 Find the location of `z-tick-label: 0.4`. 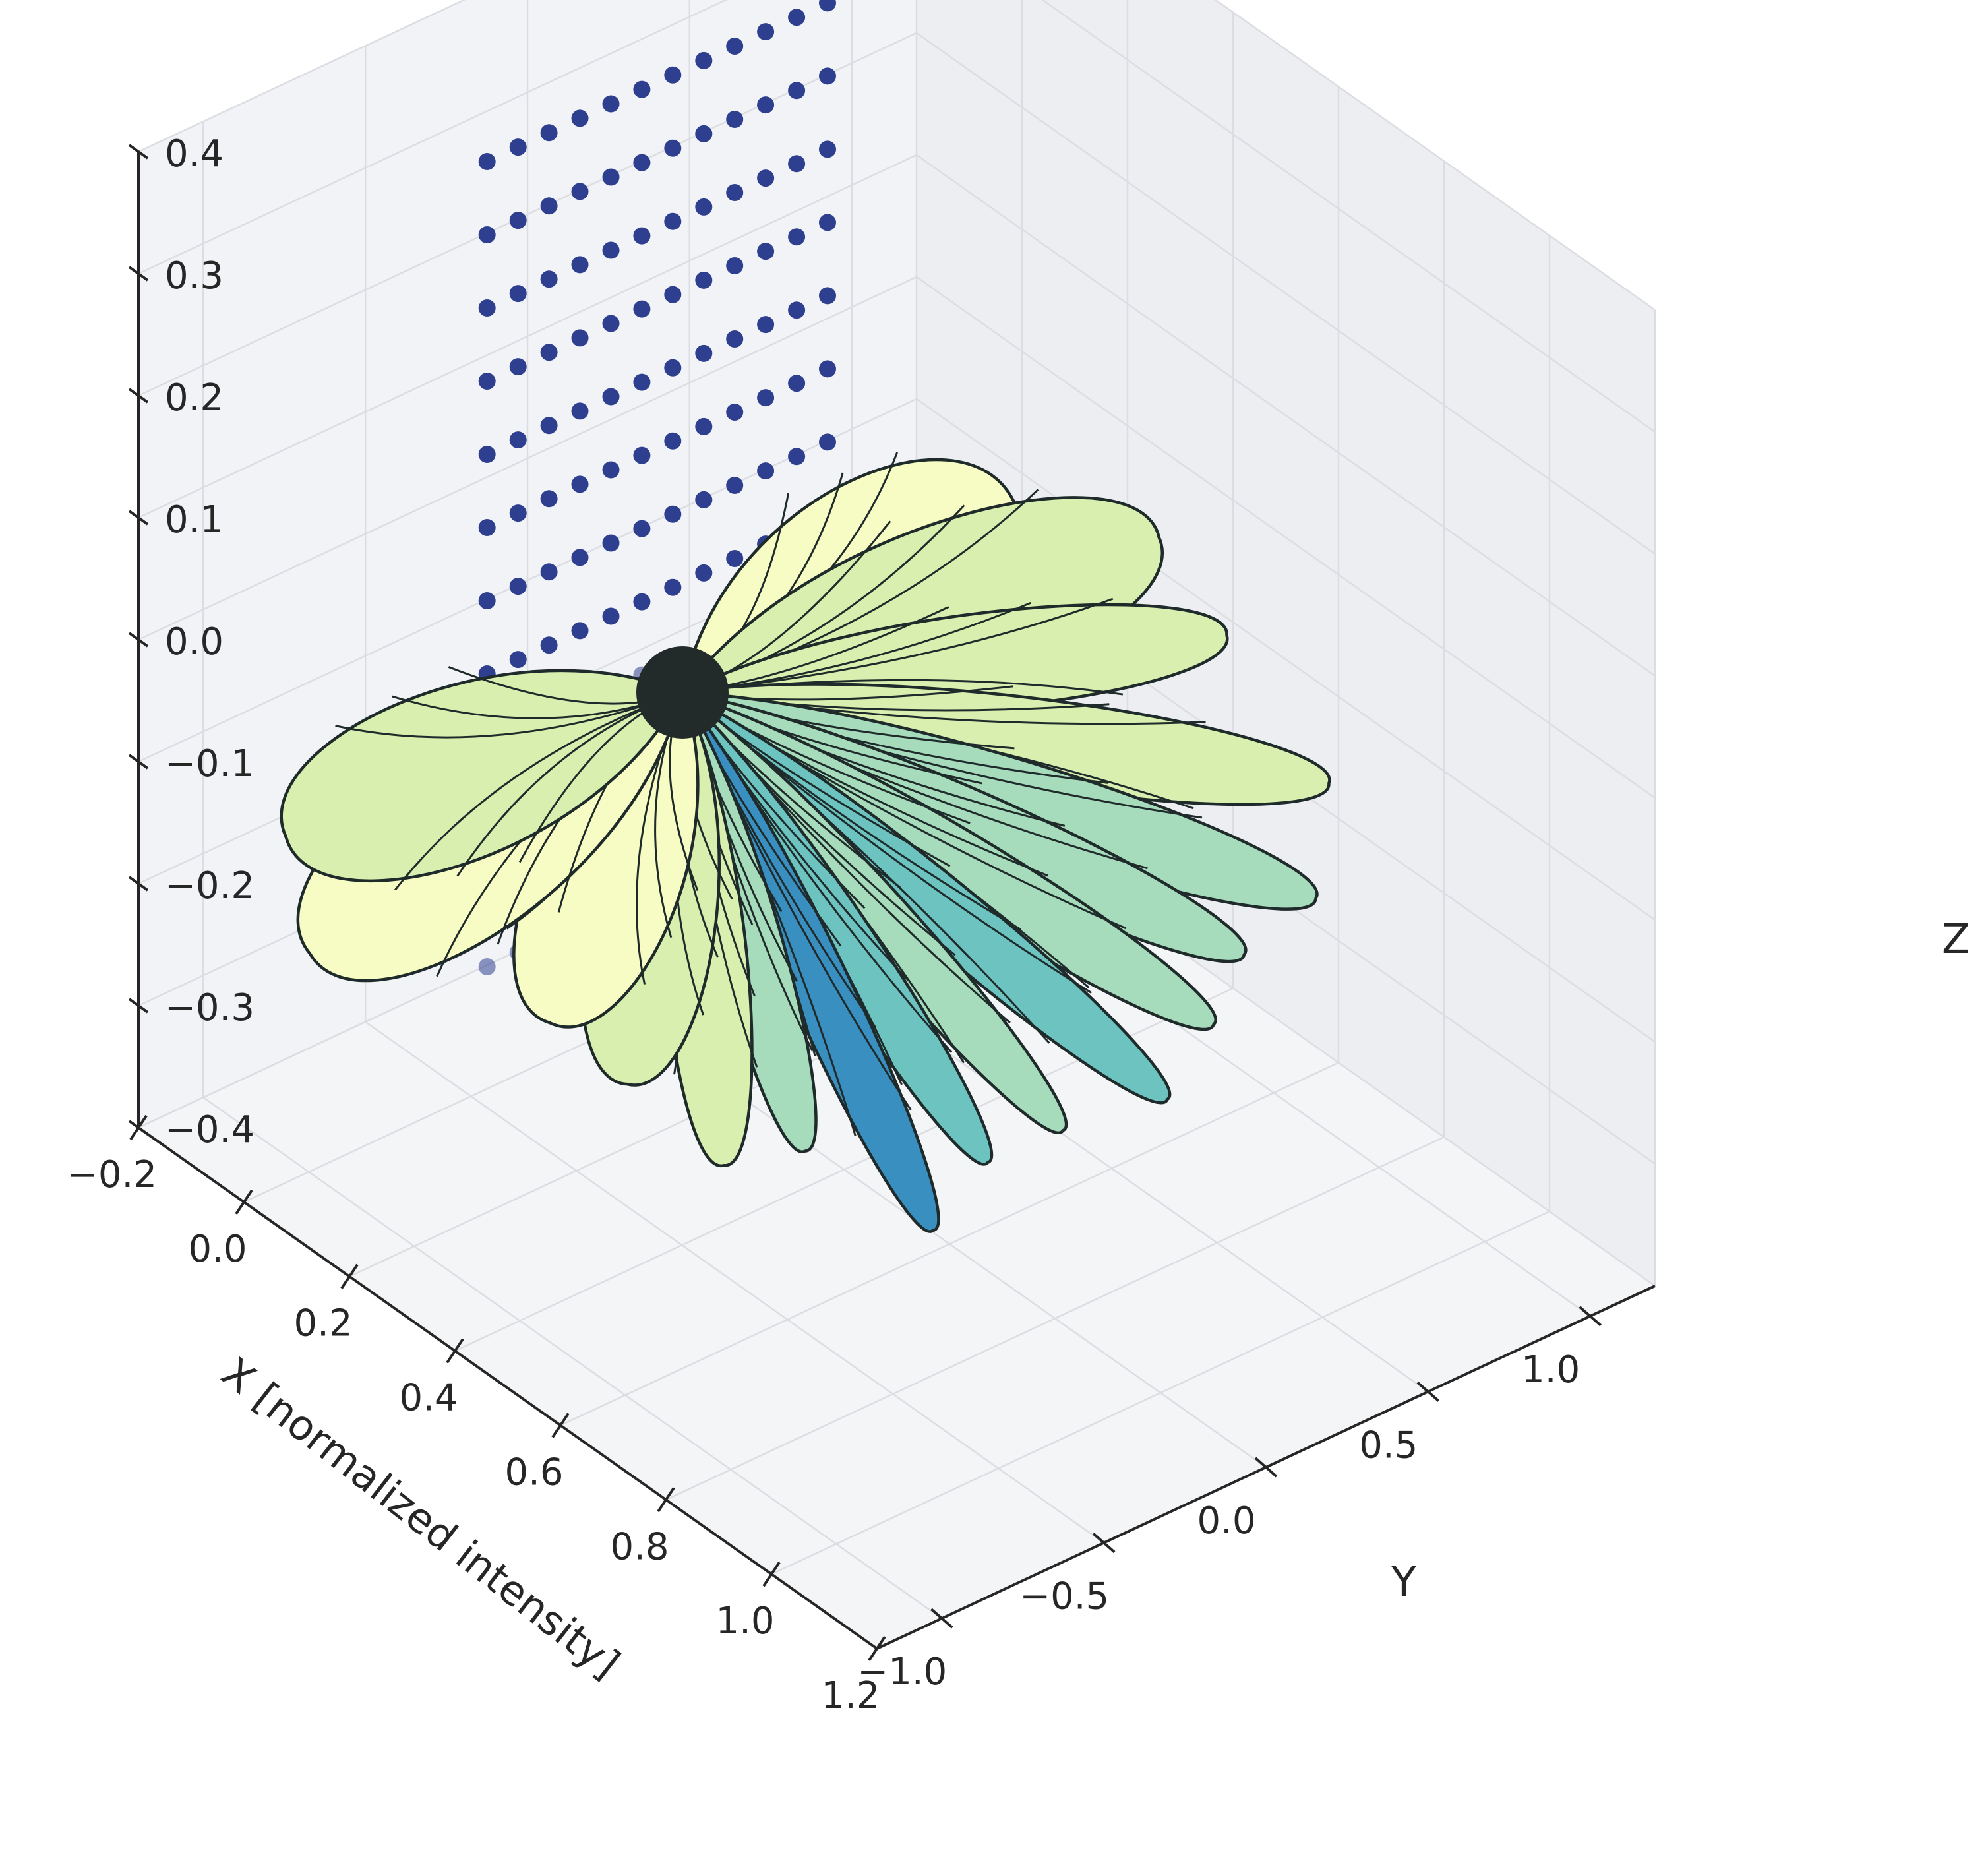

z-tick-label: 0.4 is located at coordinates (194, 154).